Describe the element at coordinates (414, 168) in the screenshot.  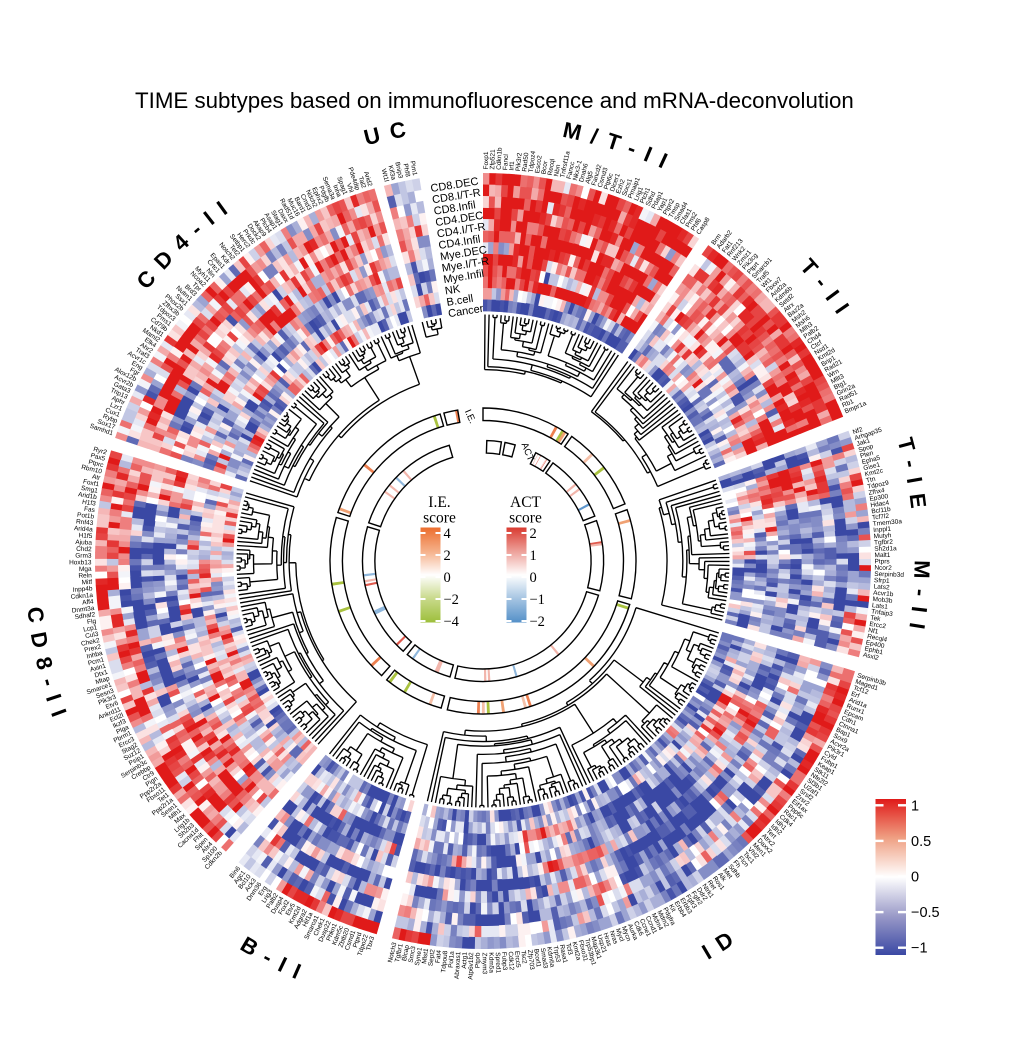
I see `svg-text: Pim1` at that location.